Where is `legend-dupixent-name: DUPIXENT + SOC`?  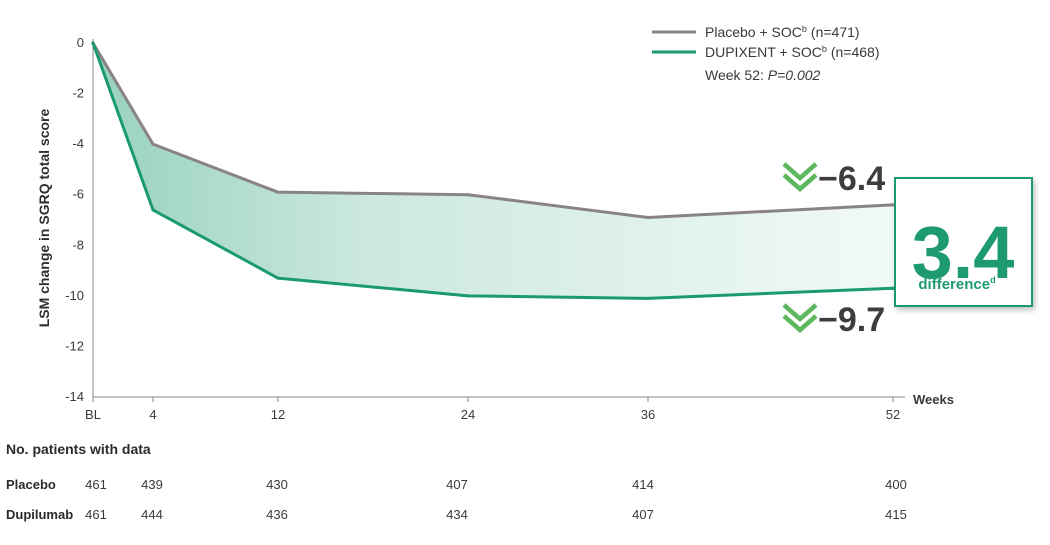 legend-dupixent-name: DUPIXENT + SOC is located at coordinates (763, 52).